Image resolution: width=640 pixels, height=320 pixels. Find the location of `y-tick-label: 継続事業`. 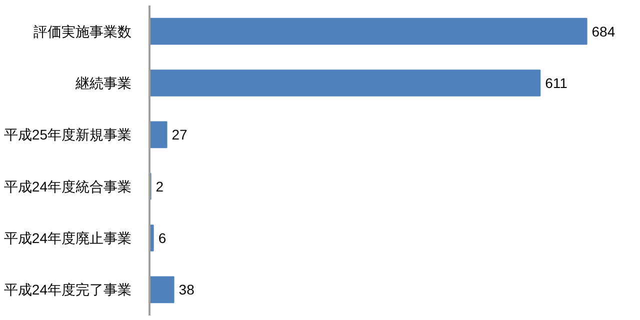

y-tick-label: 継続事業 is located at coordinates (103, 83).